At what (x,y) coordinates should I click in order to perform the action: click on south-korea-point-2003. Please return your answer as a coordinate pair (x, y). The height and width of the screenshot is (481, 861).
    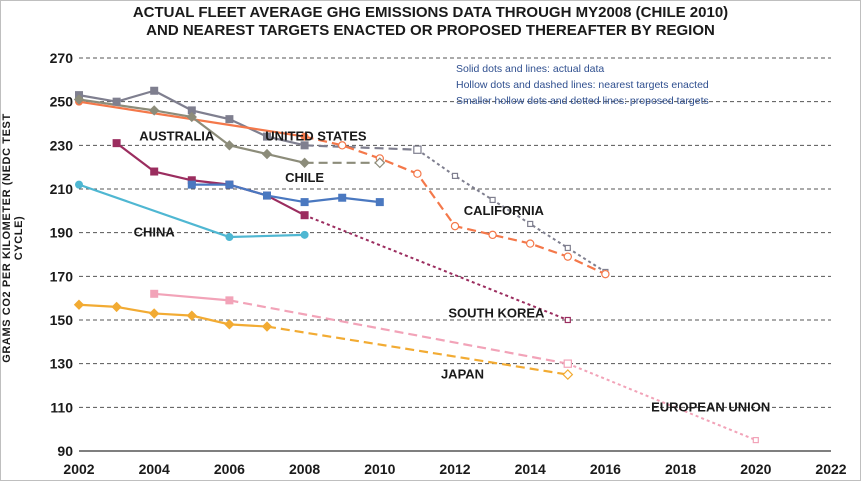
    Looking at the image, I should click on (116, 143).